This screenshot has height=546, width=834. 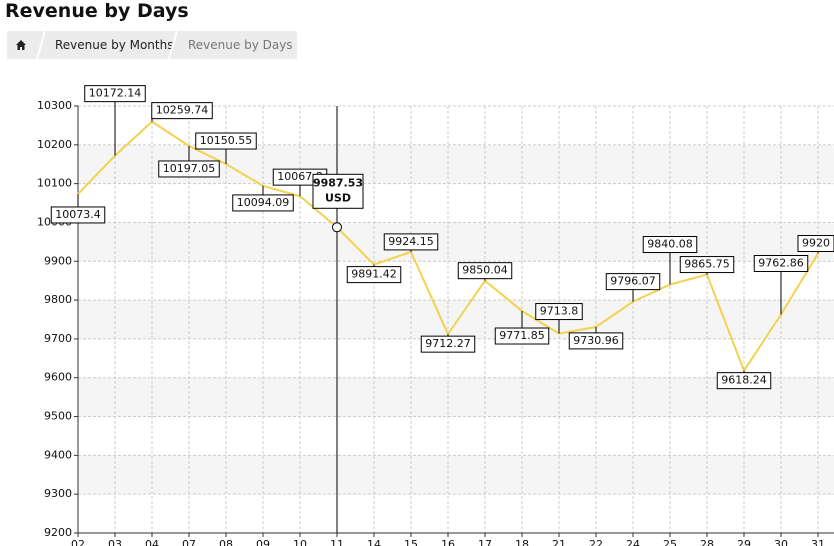 I want to click on data-label-text: 9618.24, so click(x=744, y=380).